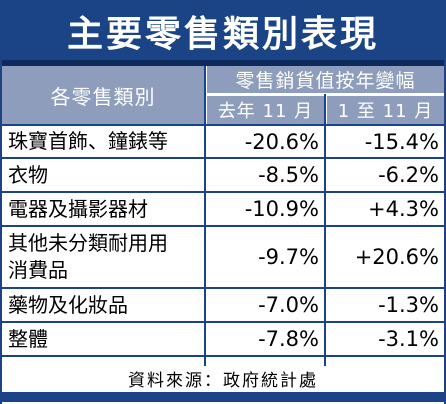  Describe the element at coordinates (385, 110) in the screenshot. I see `header-series-2: 1 至 11 月` at that location.